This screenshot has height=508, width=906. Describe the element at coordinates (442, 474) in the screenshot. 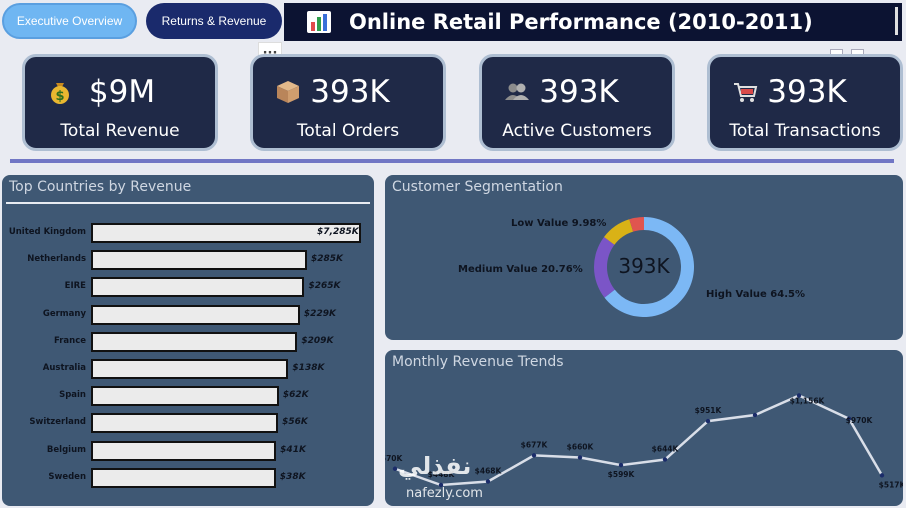

I see `data-label: $448K` at that location.